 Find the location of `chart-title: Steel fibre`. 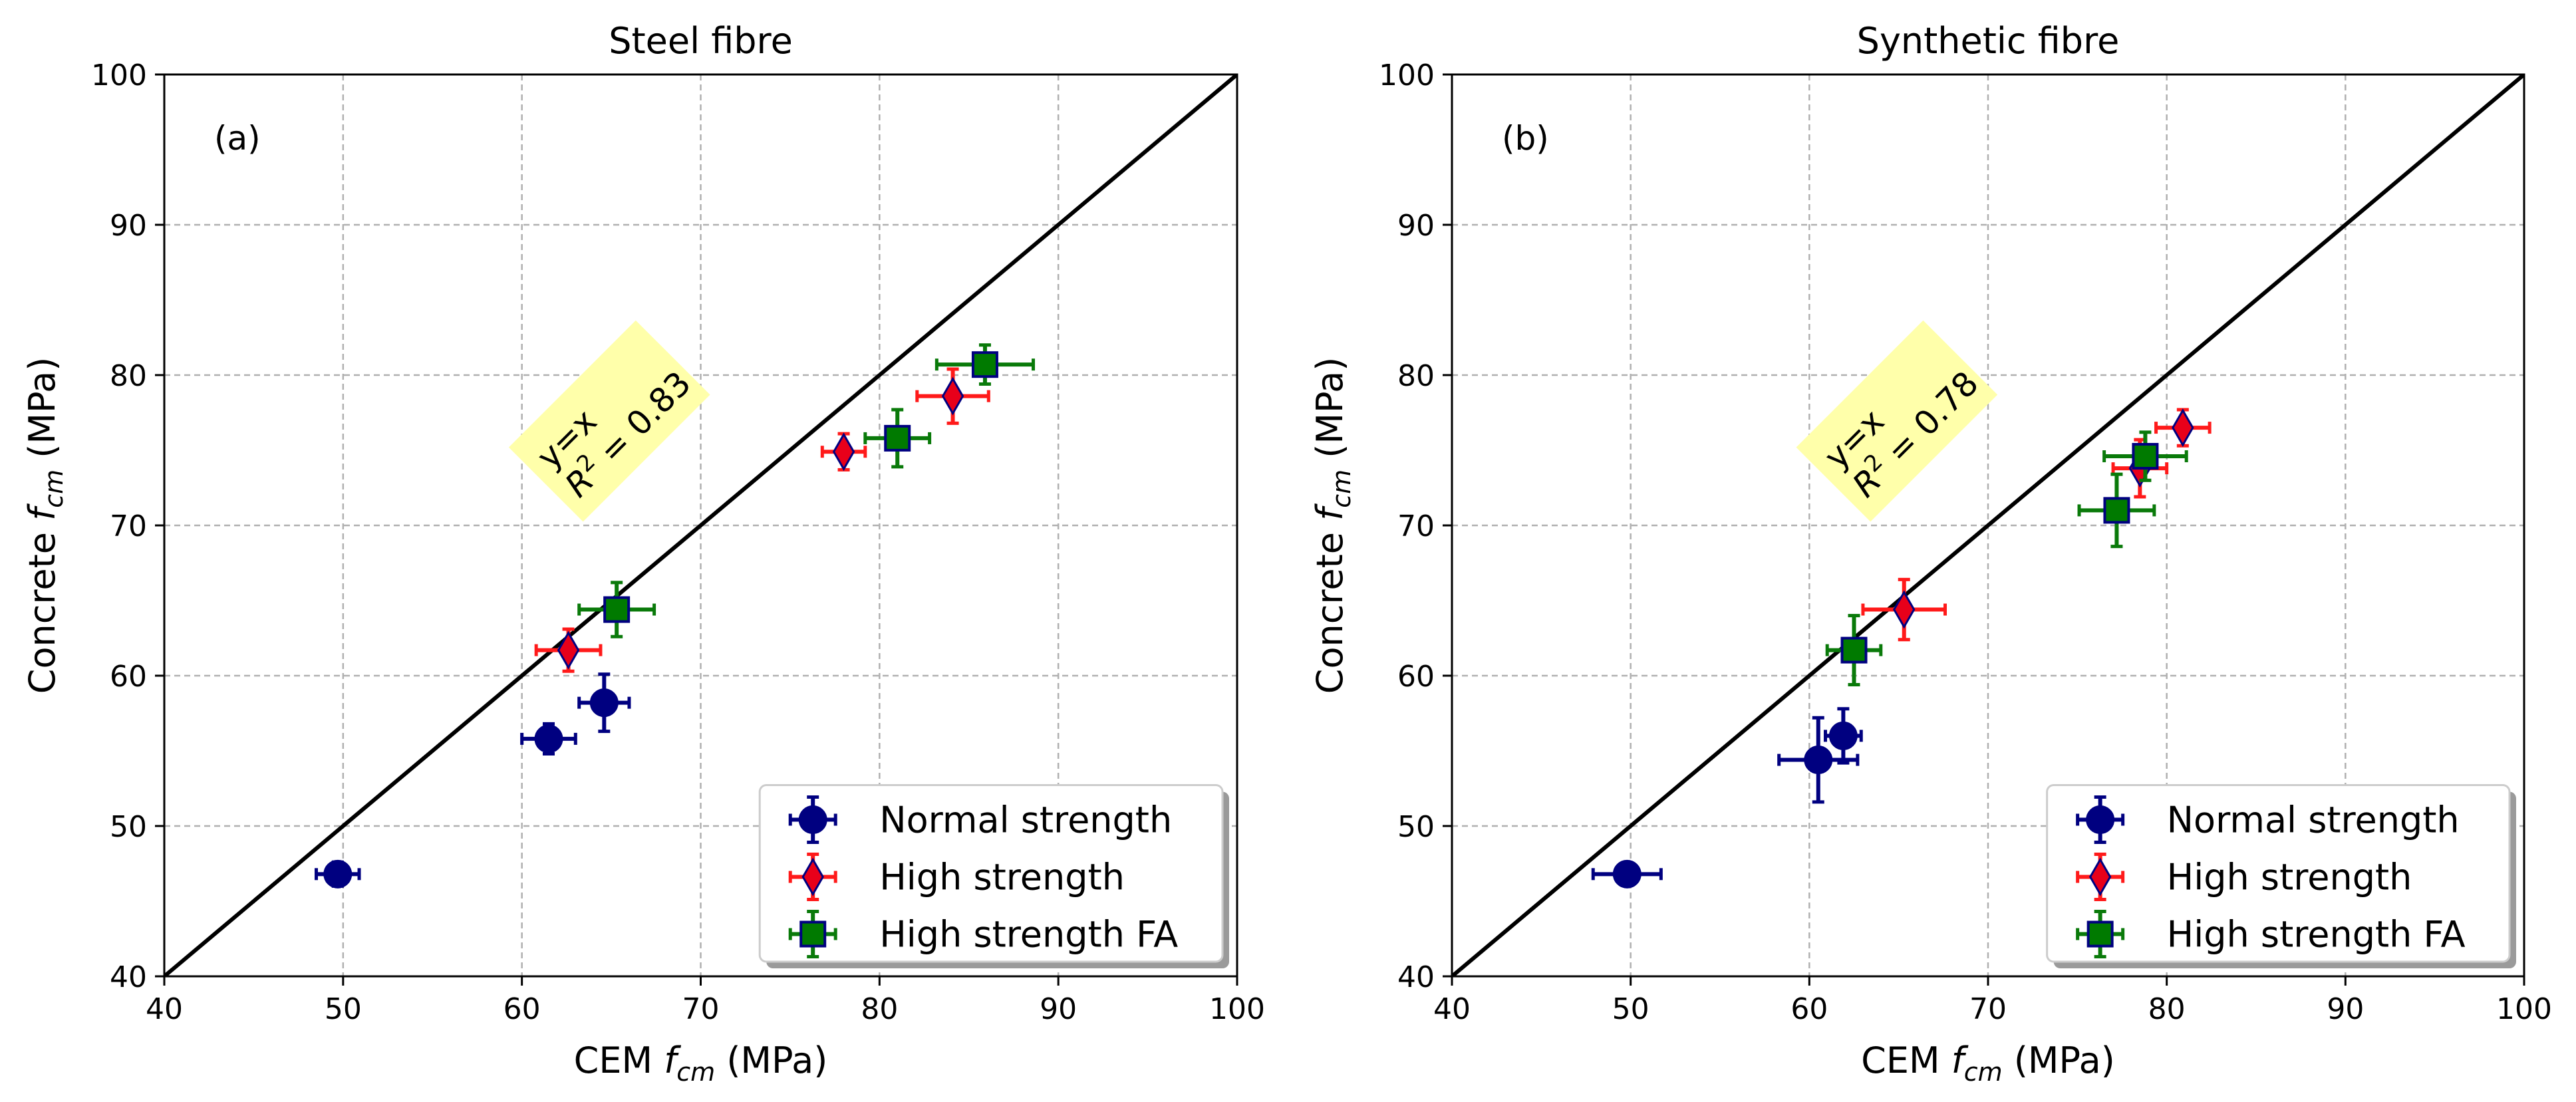

chart-title: Steel fibre is located at coordinates (701, 41).